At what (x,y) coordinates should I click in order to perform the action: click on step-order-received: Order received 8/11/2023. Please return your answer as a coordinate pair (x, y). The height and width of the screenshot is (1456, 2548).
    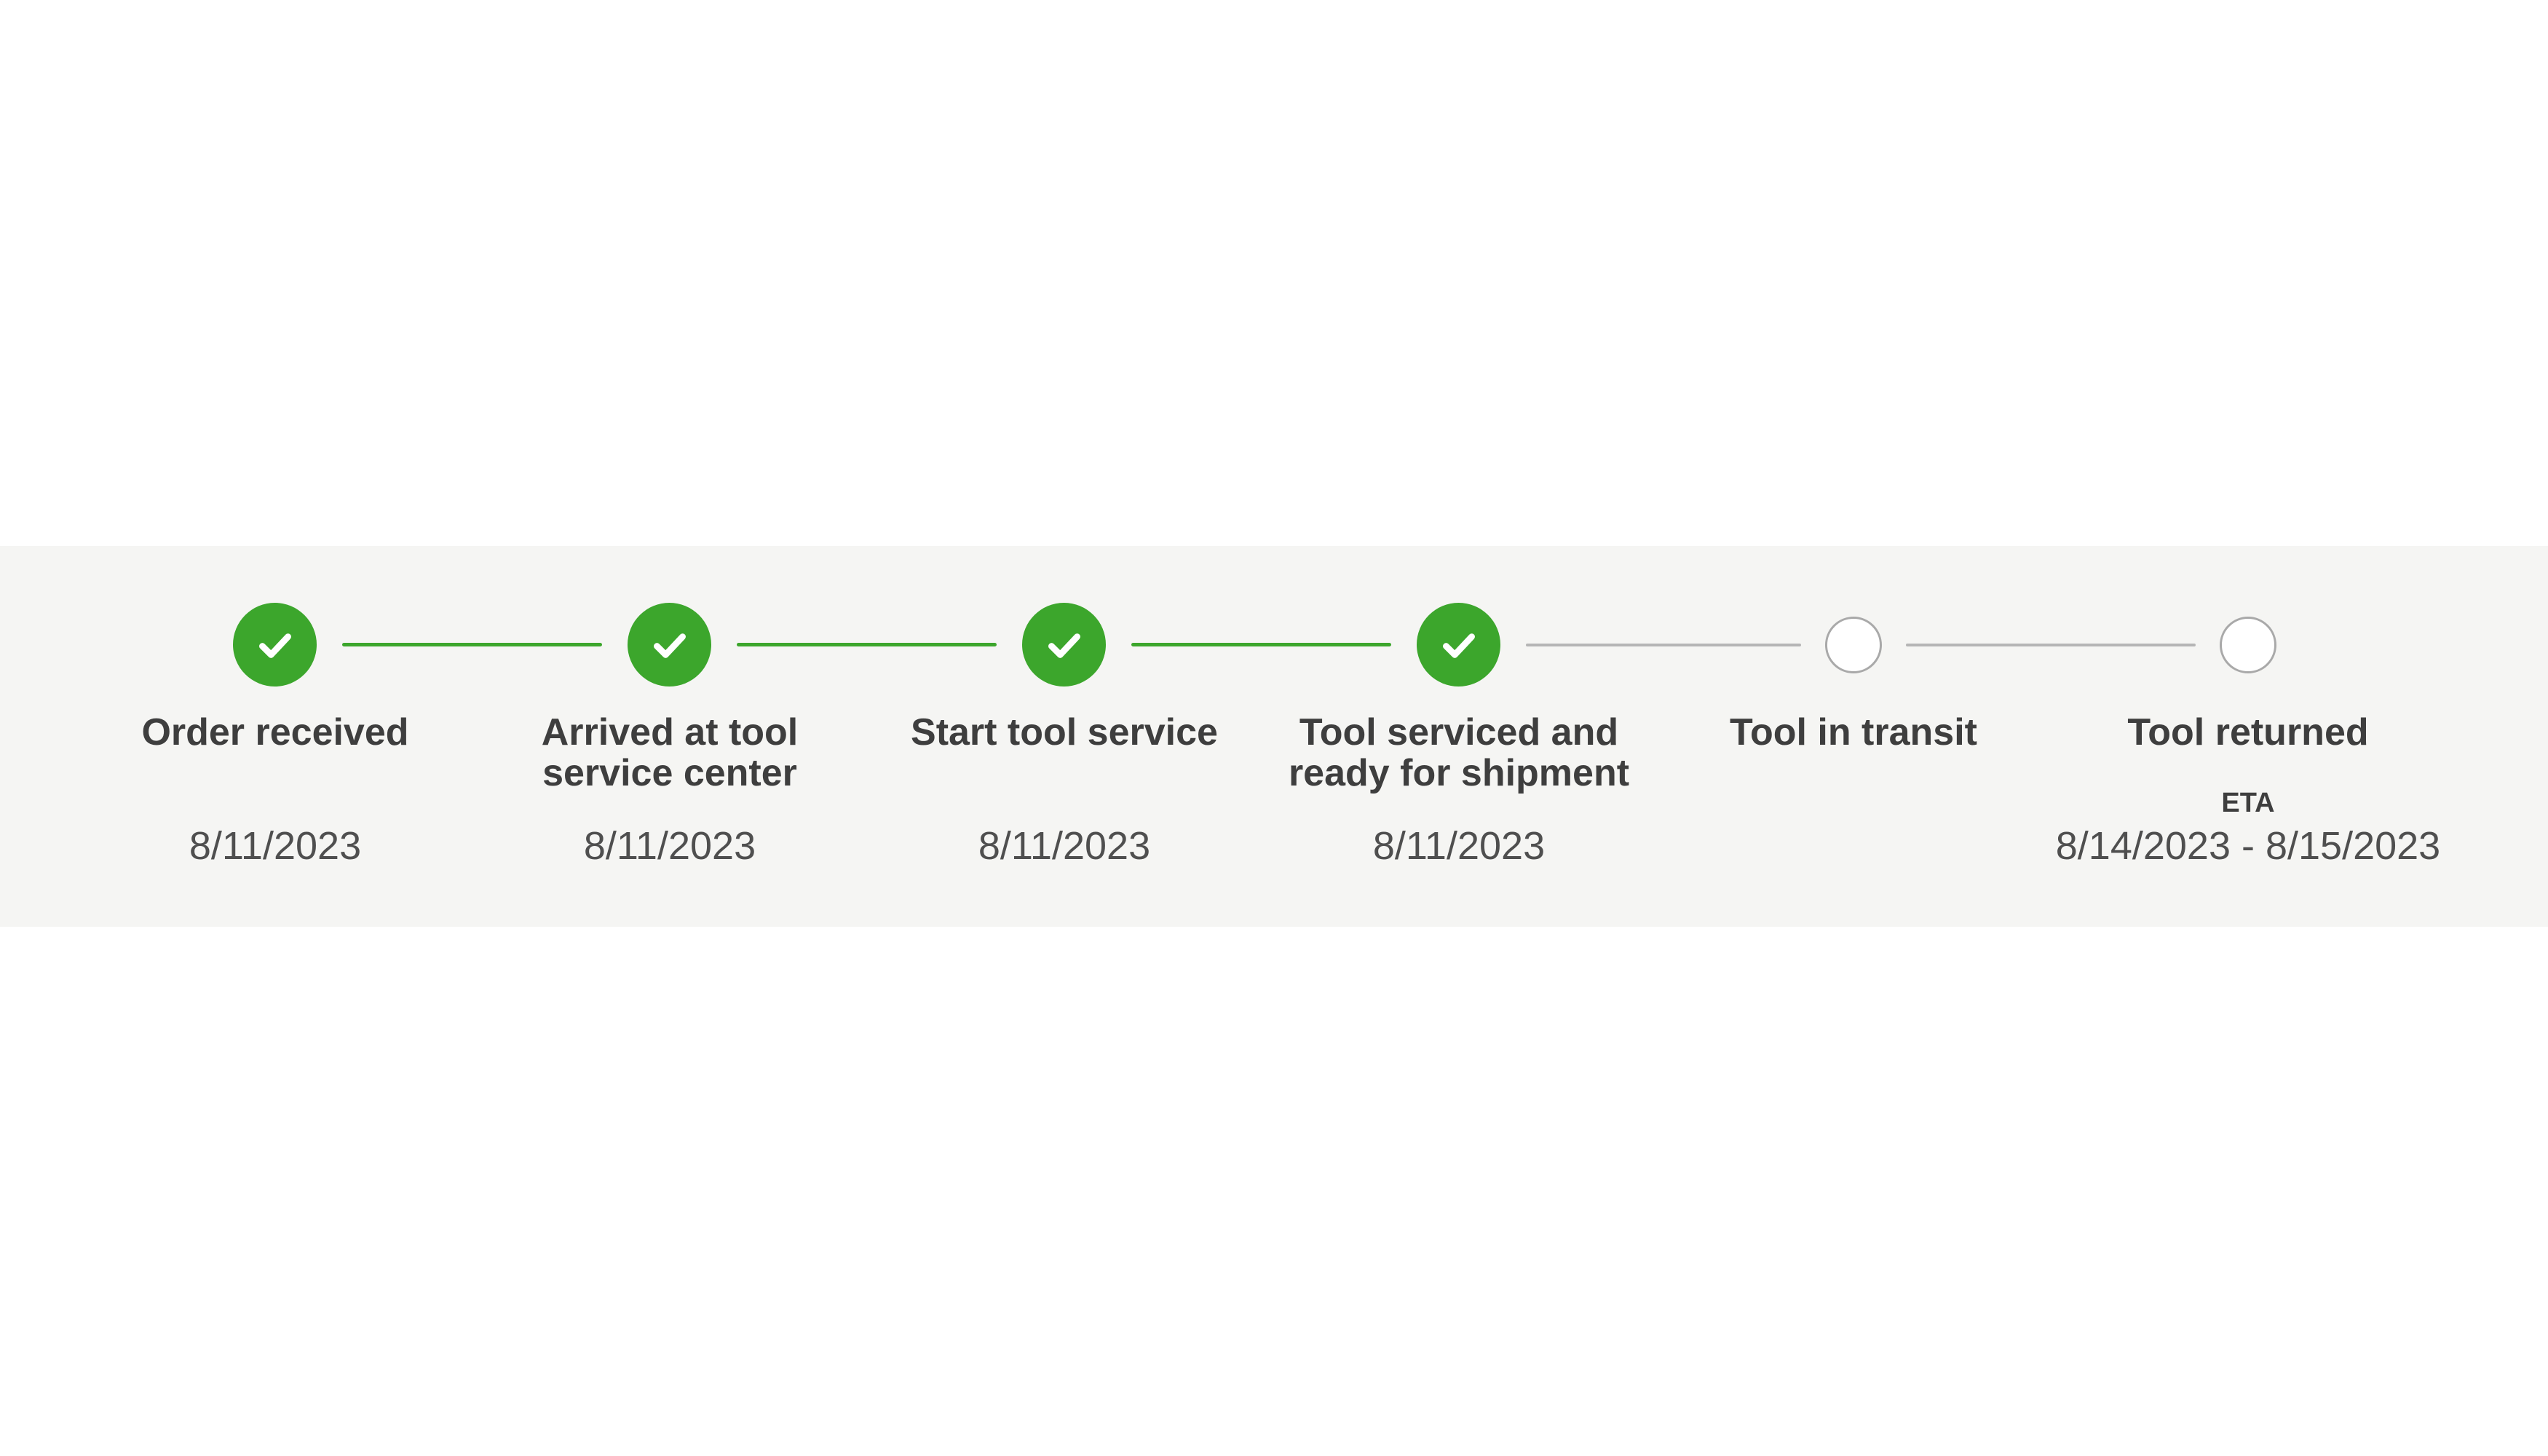
    Looking at the image, I should click on (340, 736).